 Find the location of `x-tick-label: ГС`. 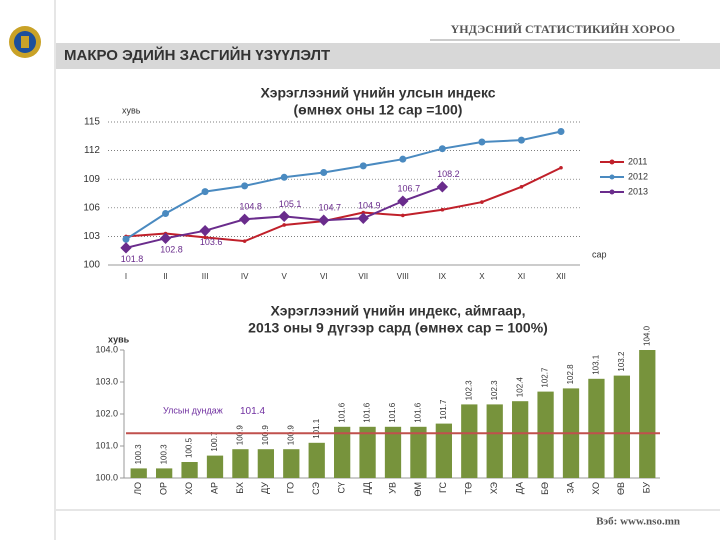

x-tick-label: ГС is located at coordinates (443, 486).